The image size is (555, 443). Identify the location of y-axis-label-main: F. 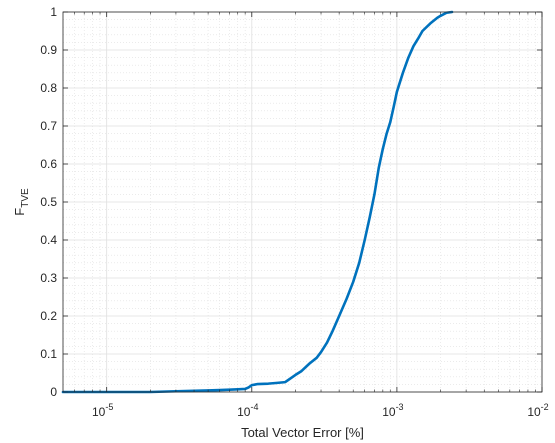
(19, 212).